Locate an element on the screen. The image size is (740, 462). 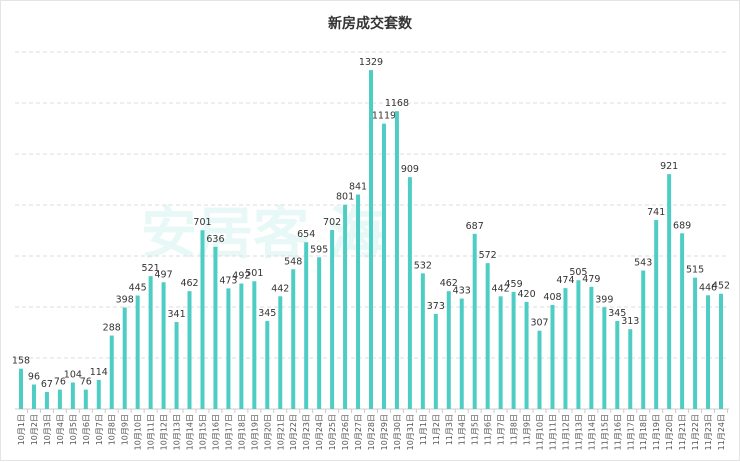
x-tick-label: 11月19日 is located at coordinates (656, 432).